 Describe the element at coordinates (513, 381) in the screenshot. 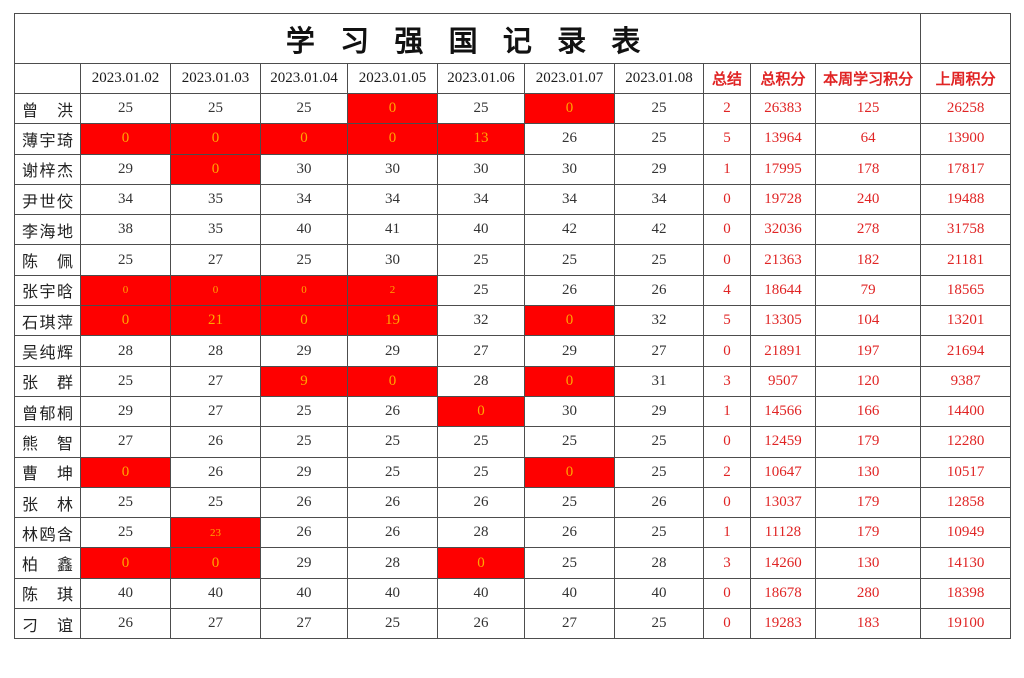

I see `table-row: 张 群 25 27 9 0 28 0 31 3 9507 120 9387` at that location.